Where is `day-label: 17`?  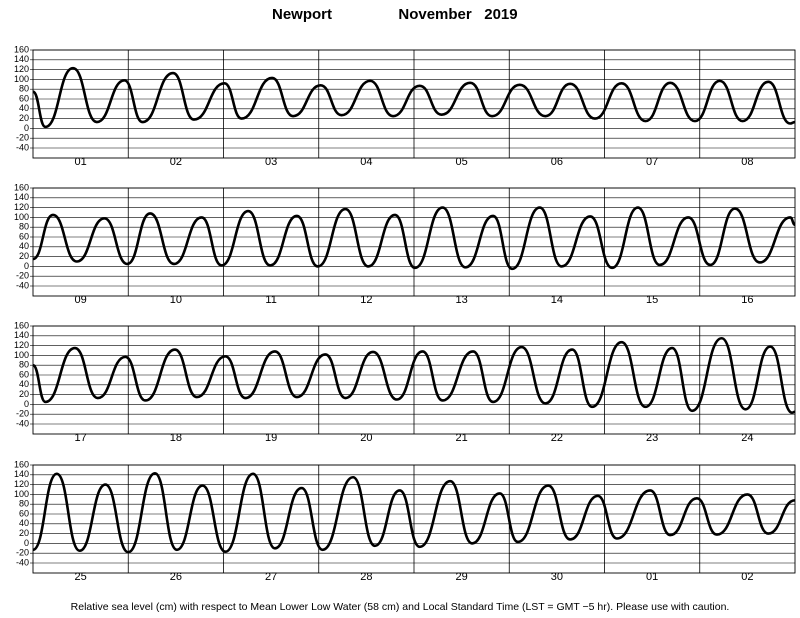
day-label: 17 is located at coordinates (81, 438).